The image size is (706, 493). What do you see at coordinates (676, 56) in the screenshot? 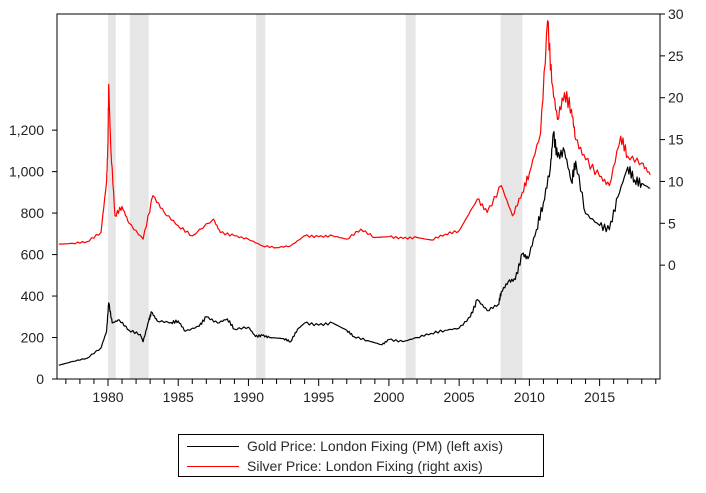
I see `right-y-tick-label: 25` at bounding box center [676, 56].